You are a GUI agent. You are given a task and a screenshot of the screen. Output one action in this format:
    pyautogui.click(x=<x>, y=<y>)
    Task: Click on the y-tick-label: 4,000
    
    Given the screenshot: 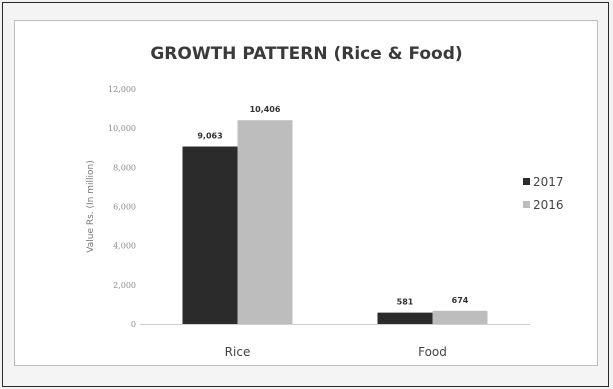 What is the action you would take?
    pyautogui.click(x=124, y=246)
    